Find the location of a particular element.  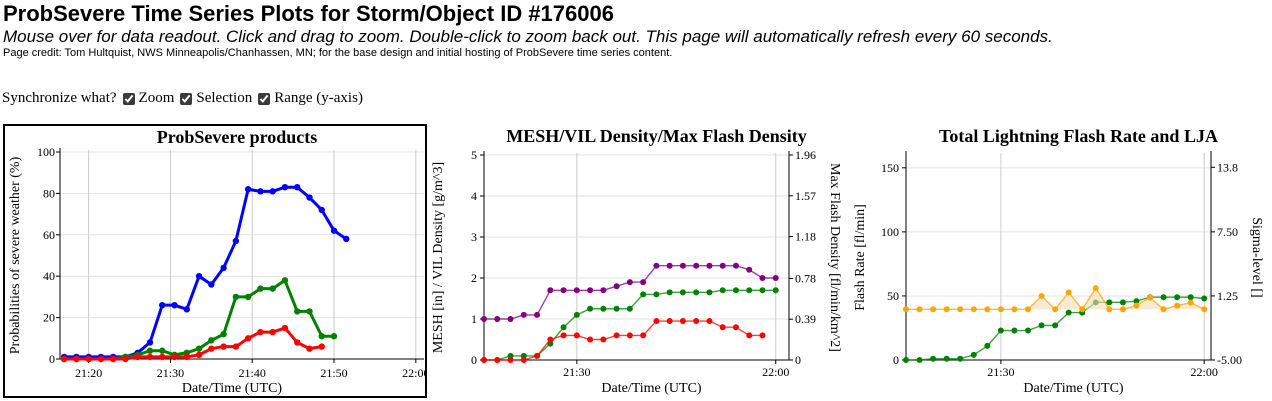

sync-option-range: Range (y-axis) is located at coordinates (310, 98).